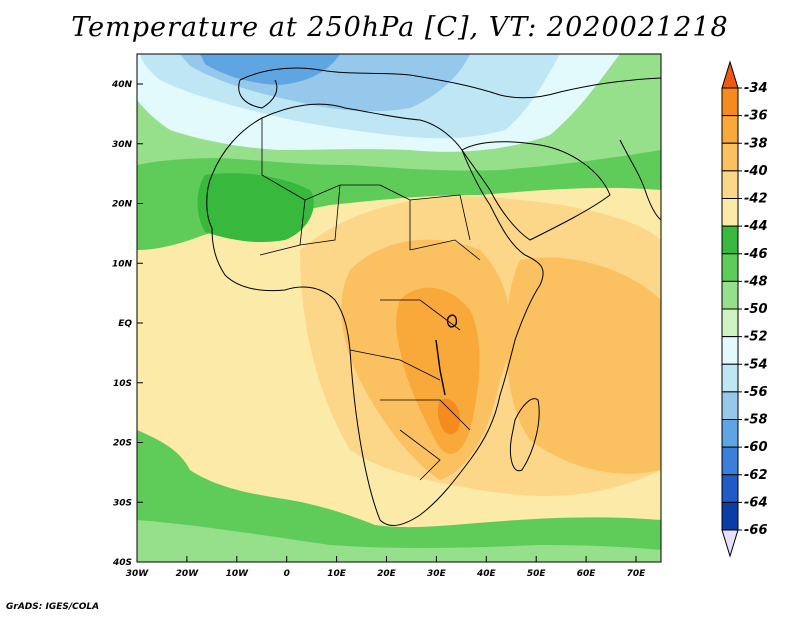 The image size is (800, 618). Describe the element at coordinates (756, 530) in the screenshot. I see `colorbar-label: -66` at that location.